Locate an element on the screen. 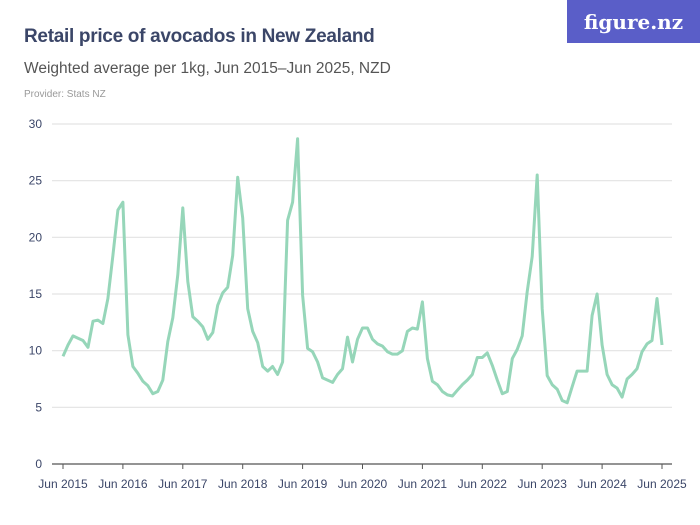 This screenshot has height=525, width=700. x-tick-label: Jun 2017 is located at coordinates (183, 484).